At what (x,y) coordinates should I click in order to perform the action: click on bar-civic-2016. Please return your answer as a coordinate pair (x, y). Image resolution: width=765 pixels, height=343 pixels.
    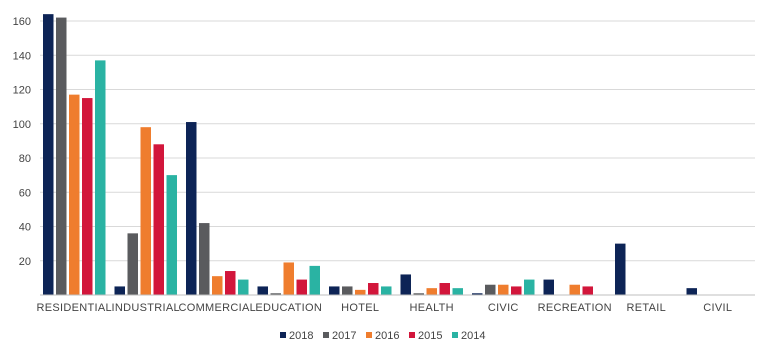
    Looking at the image, I should click on (503, 289).